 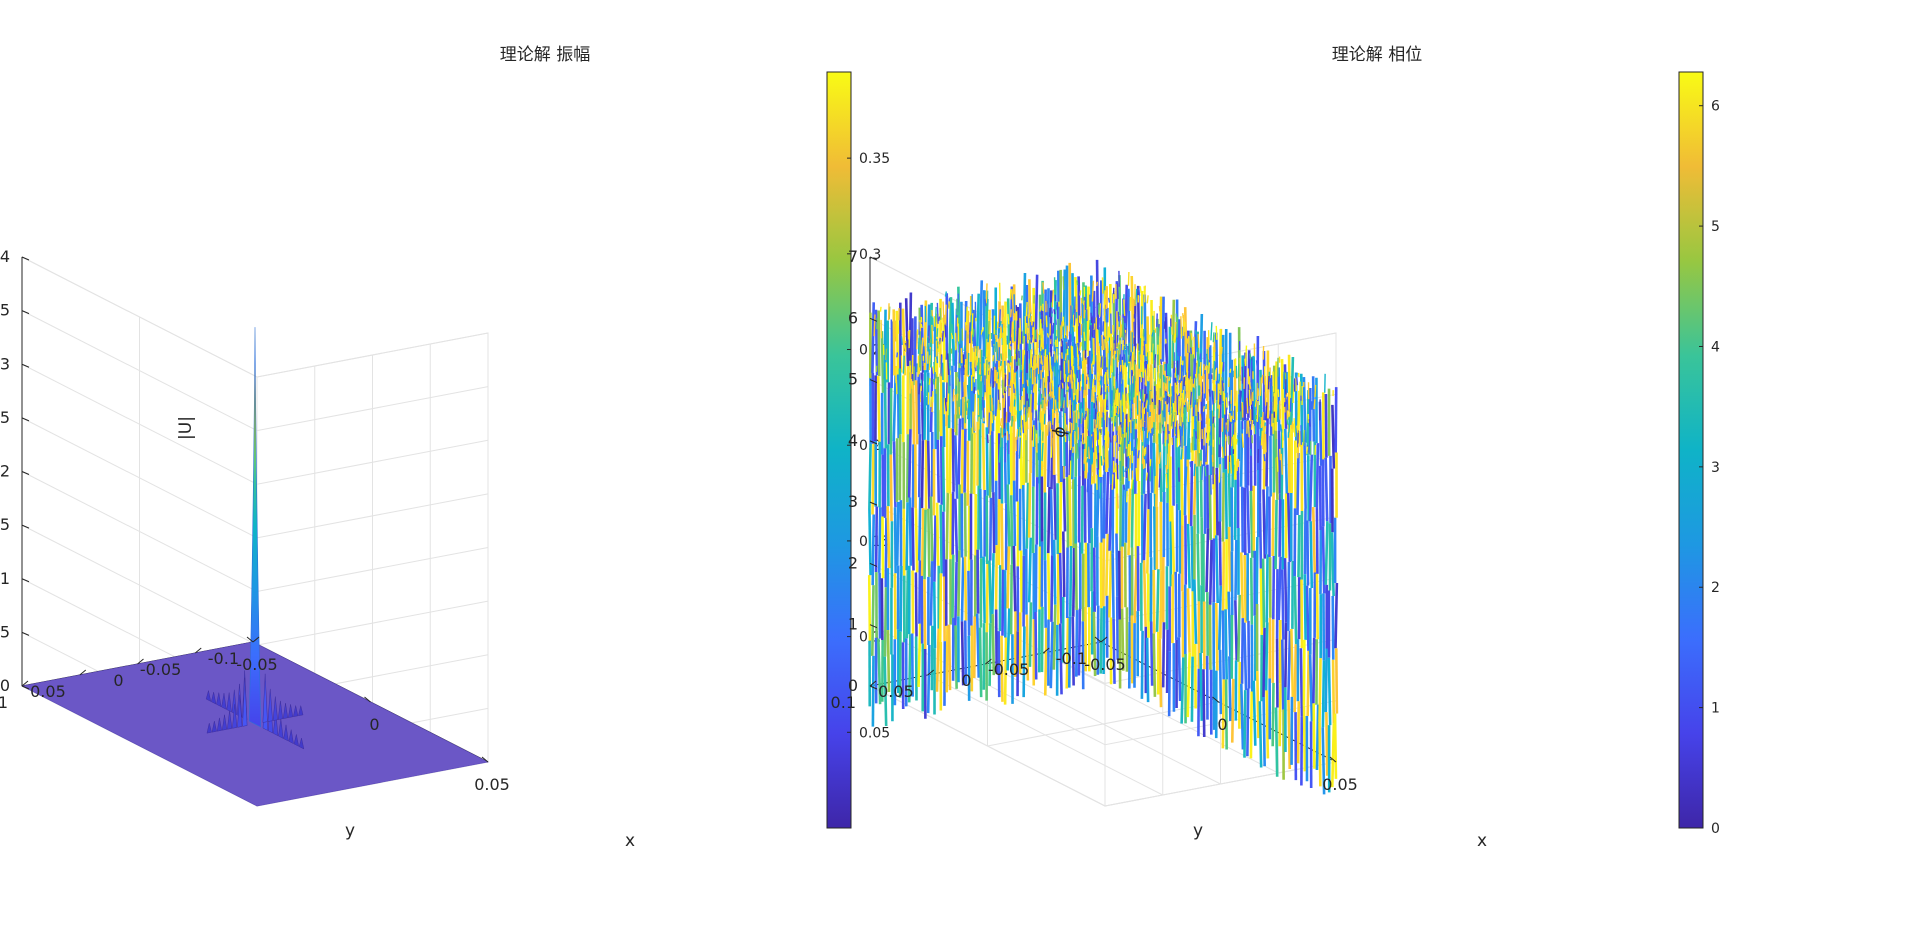 What do you see at coordinates (843, 702) in the screenshot?
I see `phase-y-tick-label: 0.1` at bounding box center [843, 702].